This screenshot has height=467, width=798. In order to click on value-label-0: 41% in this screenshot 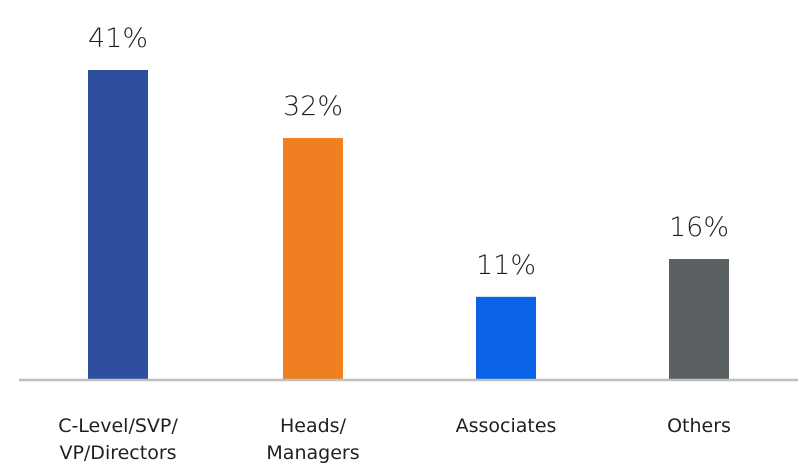, I will do `click(118, 38)`.